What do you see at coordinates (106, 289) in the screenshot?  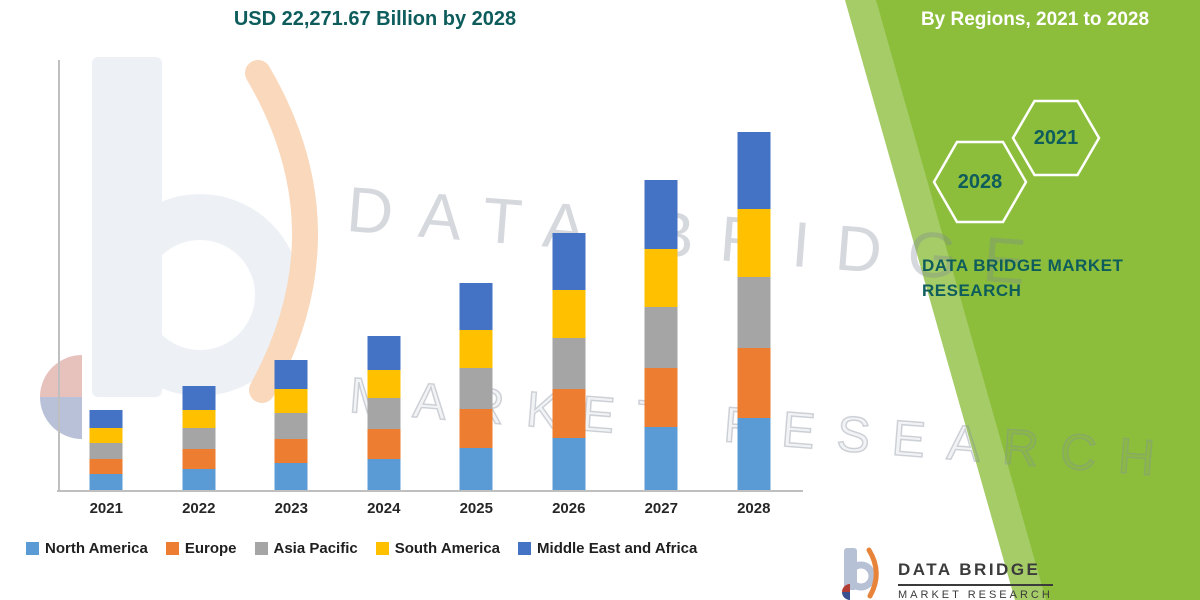 I see `bar-cell-2021: 2021` at bounding box center [106, 289].